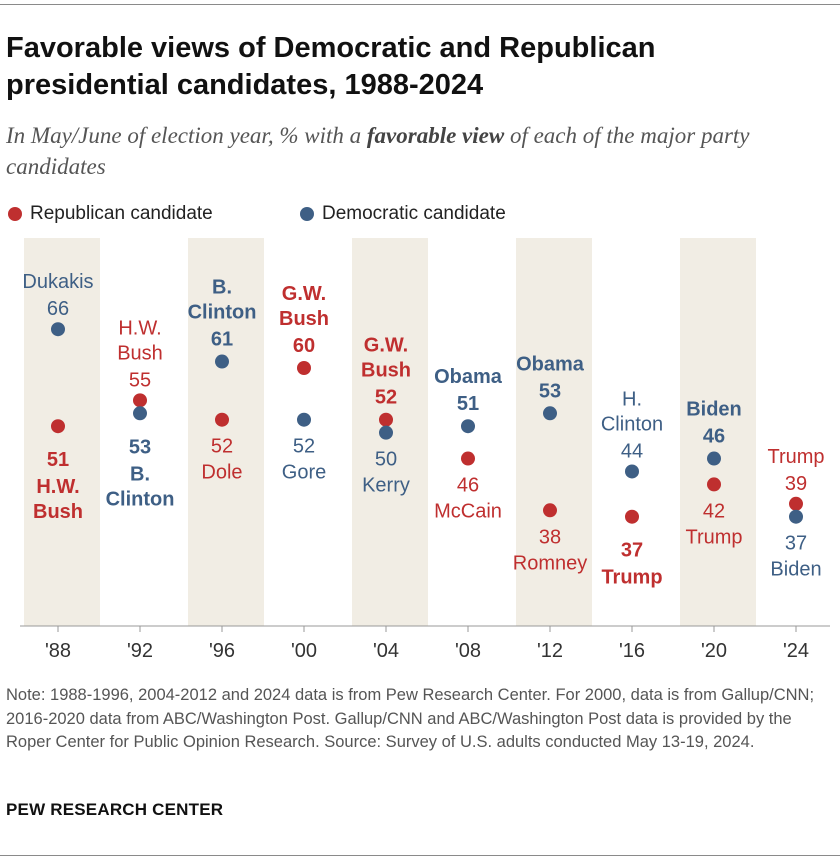 The image size is (840, 860). I want to click on legend-item-democratic: Democratic candidate, so click(403, 214).